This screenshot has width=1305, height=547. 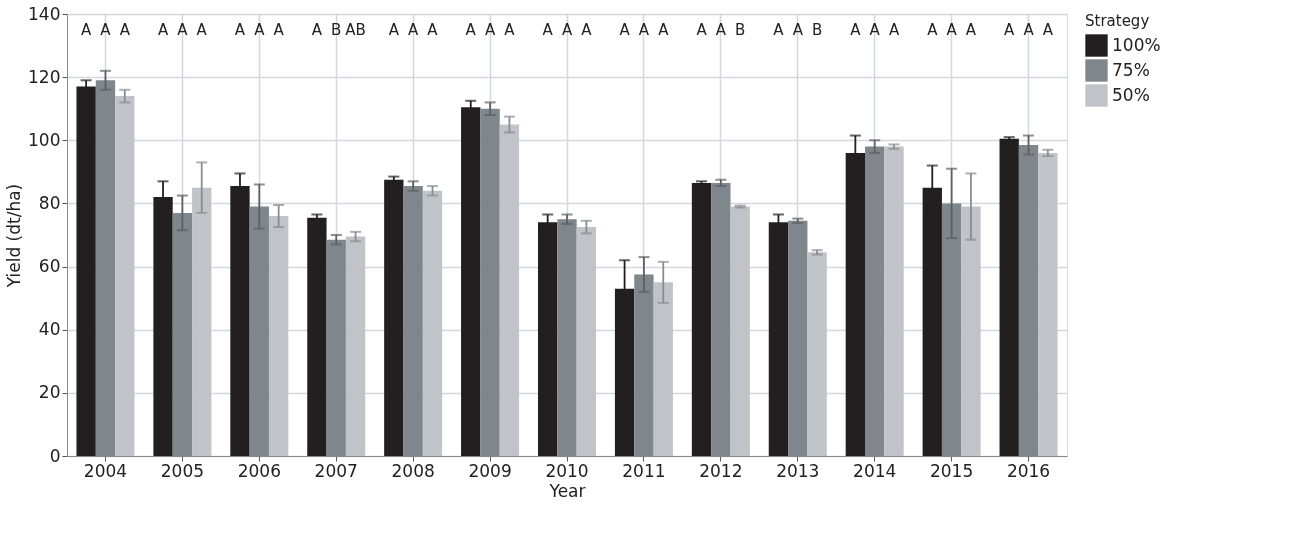 I want to click on y-tick-label: 60, so click(x=49, y=266).